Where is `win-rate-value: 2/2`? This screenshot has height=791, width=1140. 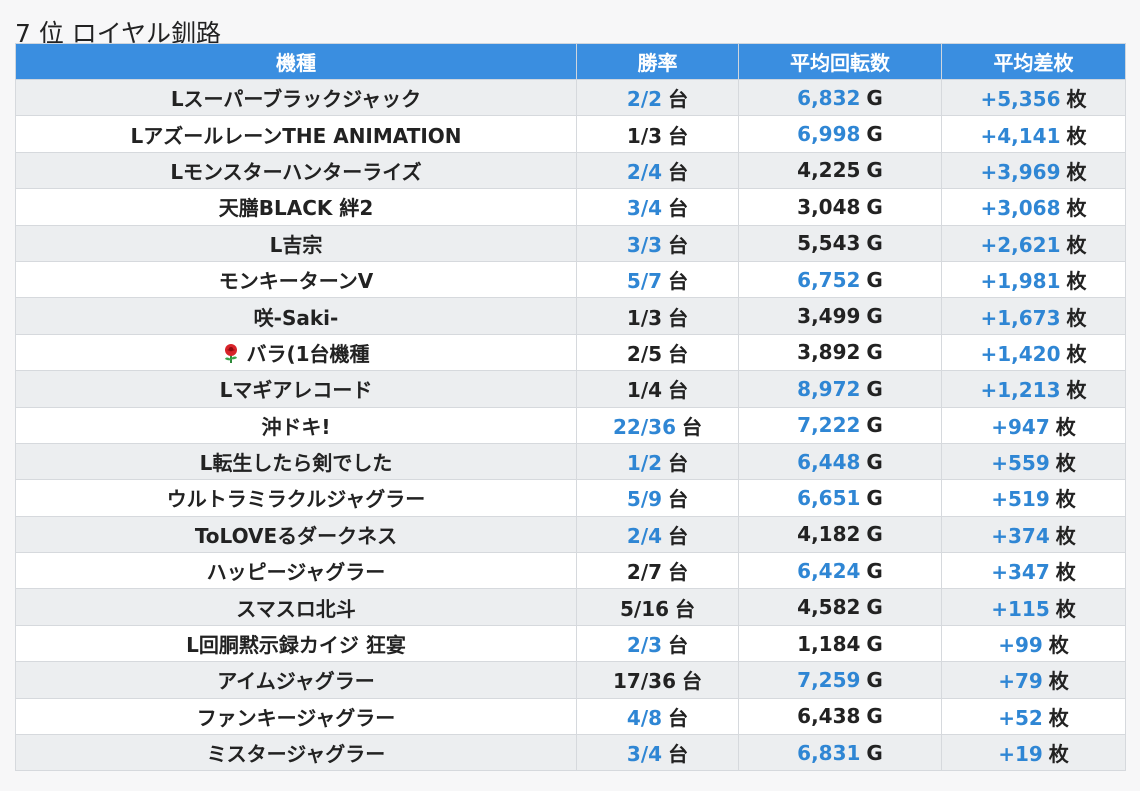
win-rate-value: 2/2 is located at coordinates (644, 99).